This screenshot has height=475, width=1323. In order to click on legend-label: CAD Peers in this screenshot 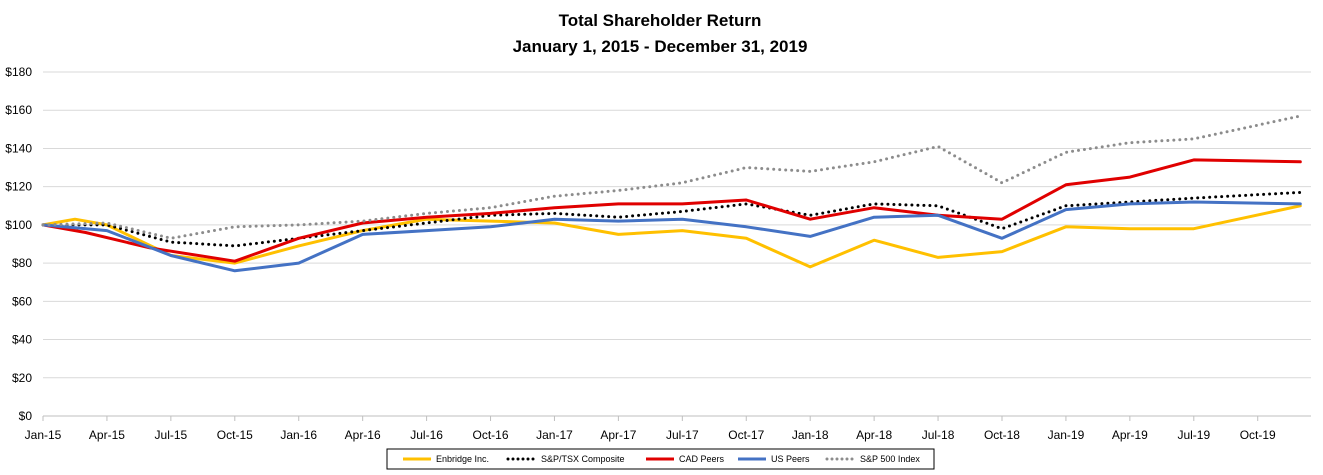, I will do `click(702, 459)`.